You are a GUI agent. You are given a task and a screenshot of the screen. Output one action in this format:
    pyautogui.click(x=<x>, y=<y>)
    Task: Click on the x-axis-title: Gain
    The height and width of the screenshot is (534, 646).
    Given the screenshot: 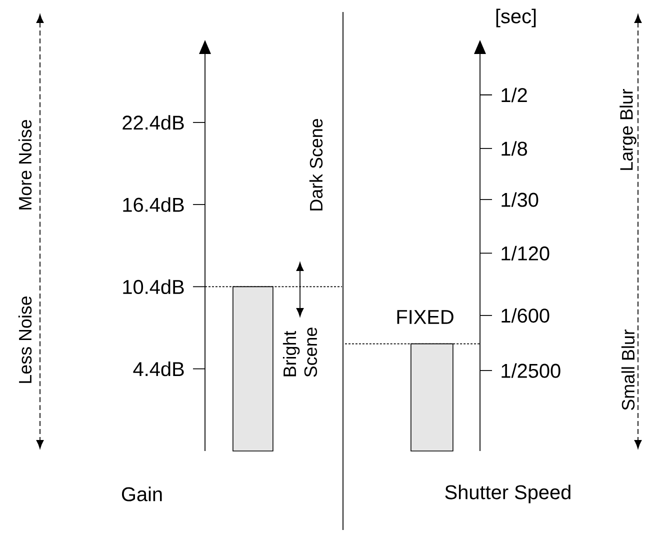 What is the action you would take?
    pyautogui.click(x=142, y=494)
    